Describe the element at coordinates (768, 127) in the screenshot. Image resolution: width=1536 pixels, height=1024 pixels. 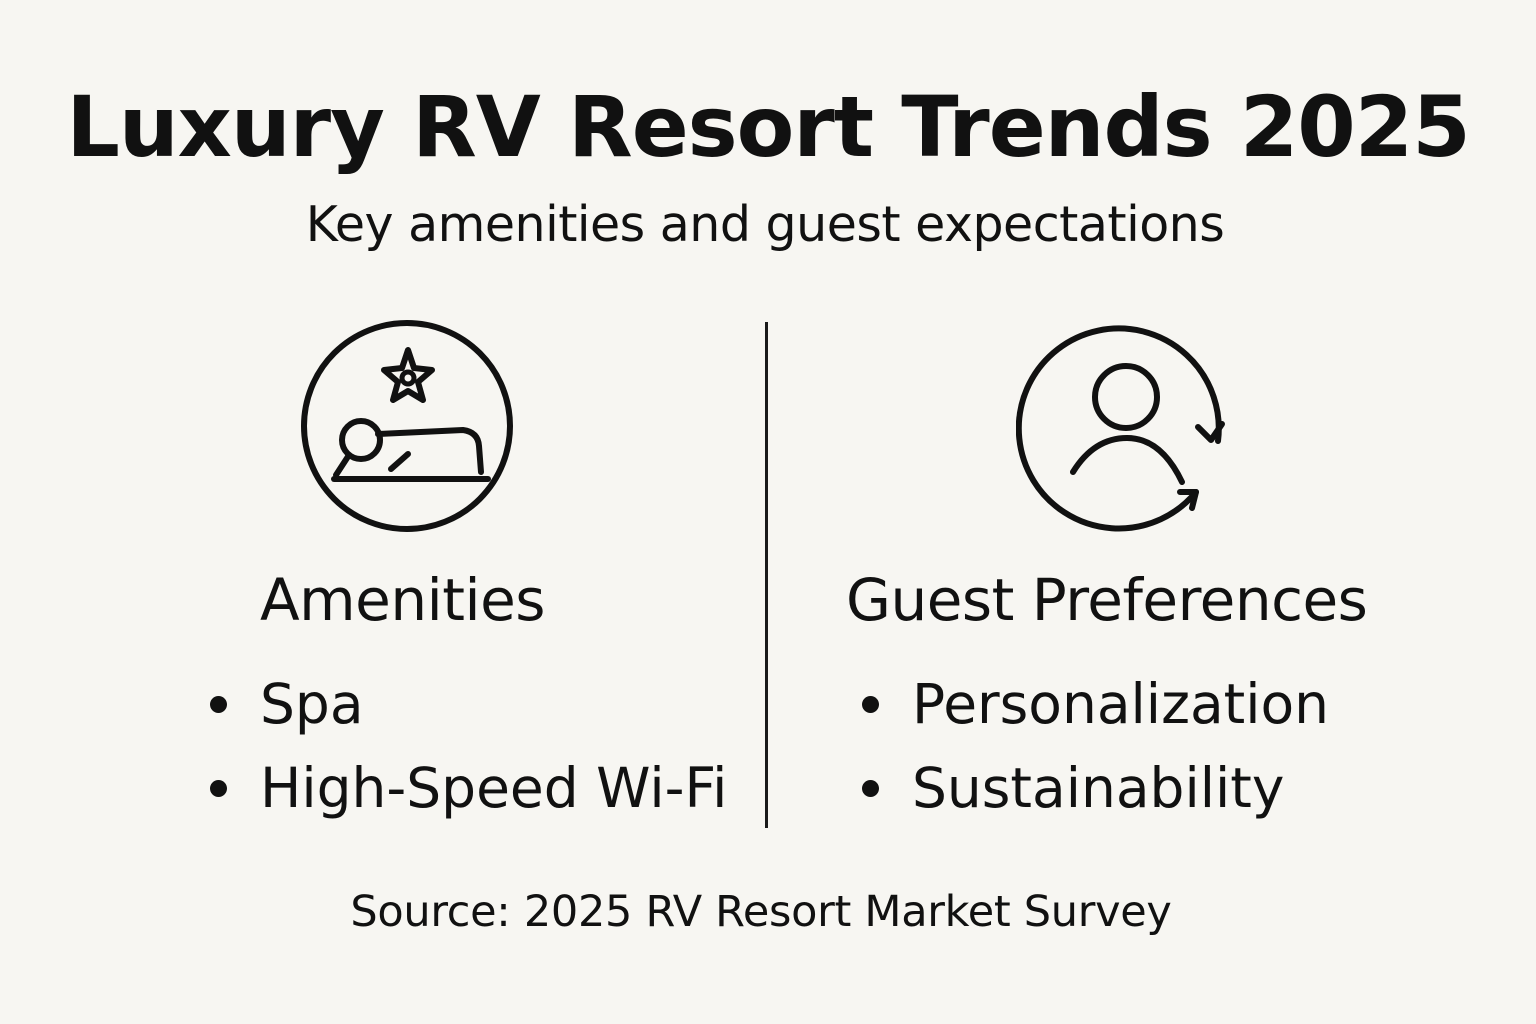
I see `page-title: Luxury RV Resort Trends 2025` at that location.